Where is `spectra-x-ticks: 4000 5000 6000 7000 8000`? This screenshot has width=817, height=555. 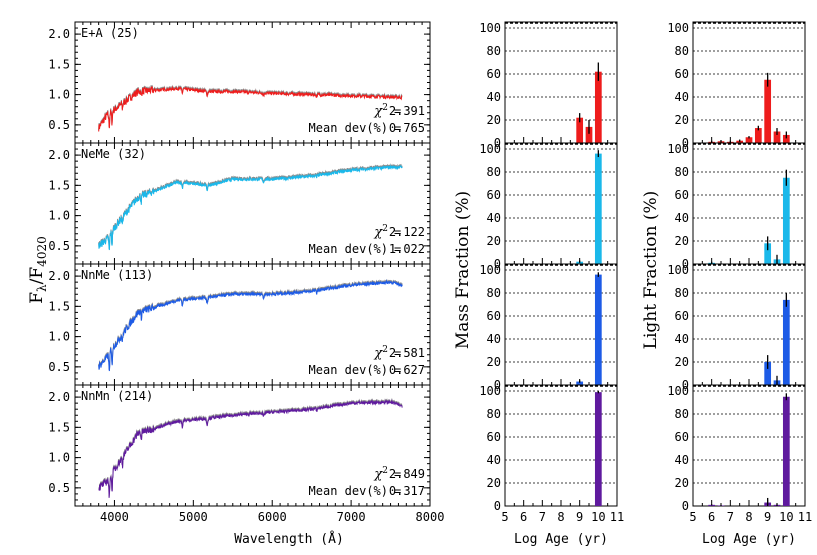
spectra-x-ticks: 4000 5000 6000 7000 8000 is located at coordinates (272, 517).